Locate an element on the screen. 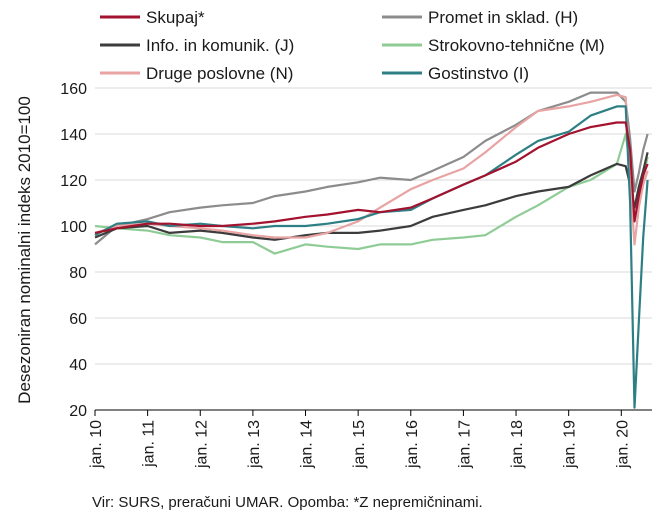  x-tick-label: jan. 17 is located at coordinates (464, 444).